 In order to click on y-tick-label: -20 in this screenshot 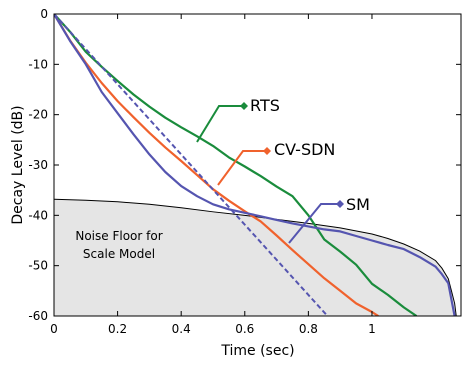, I will do `click(38, 115)`.